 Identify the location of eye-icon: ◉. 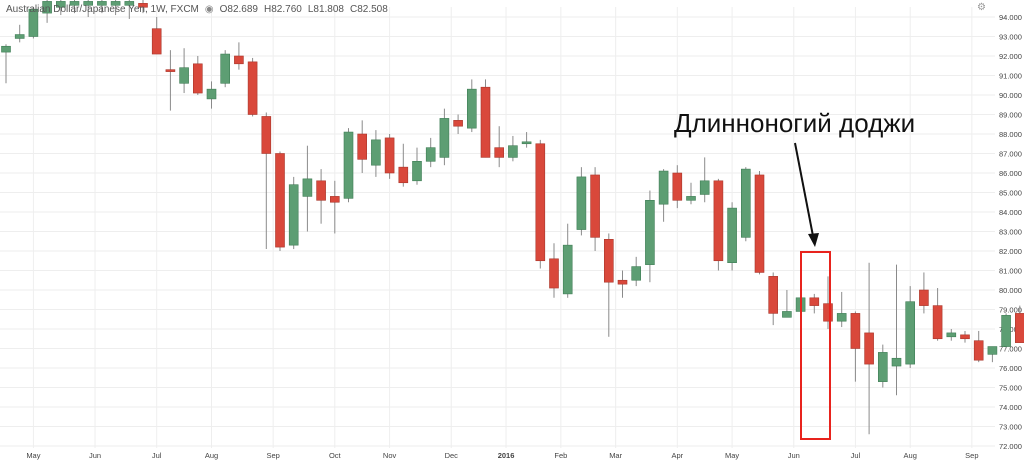
(209, 9).